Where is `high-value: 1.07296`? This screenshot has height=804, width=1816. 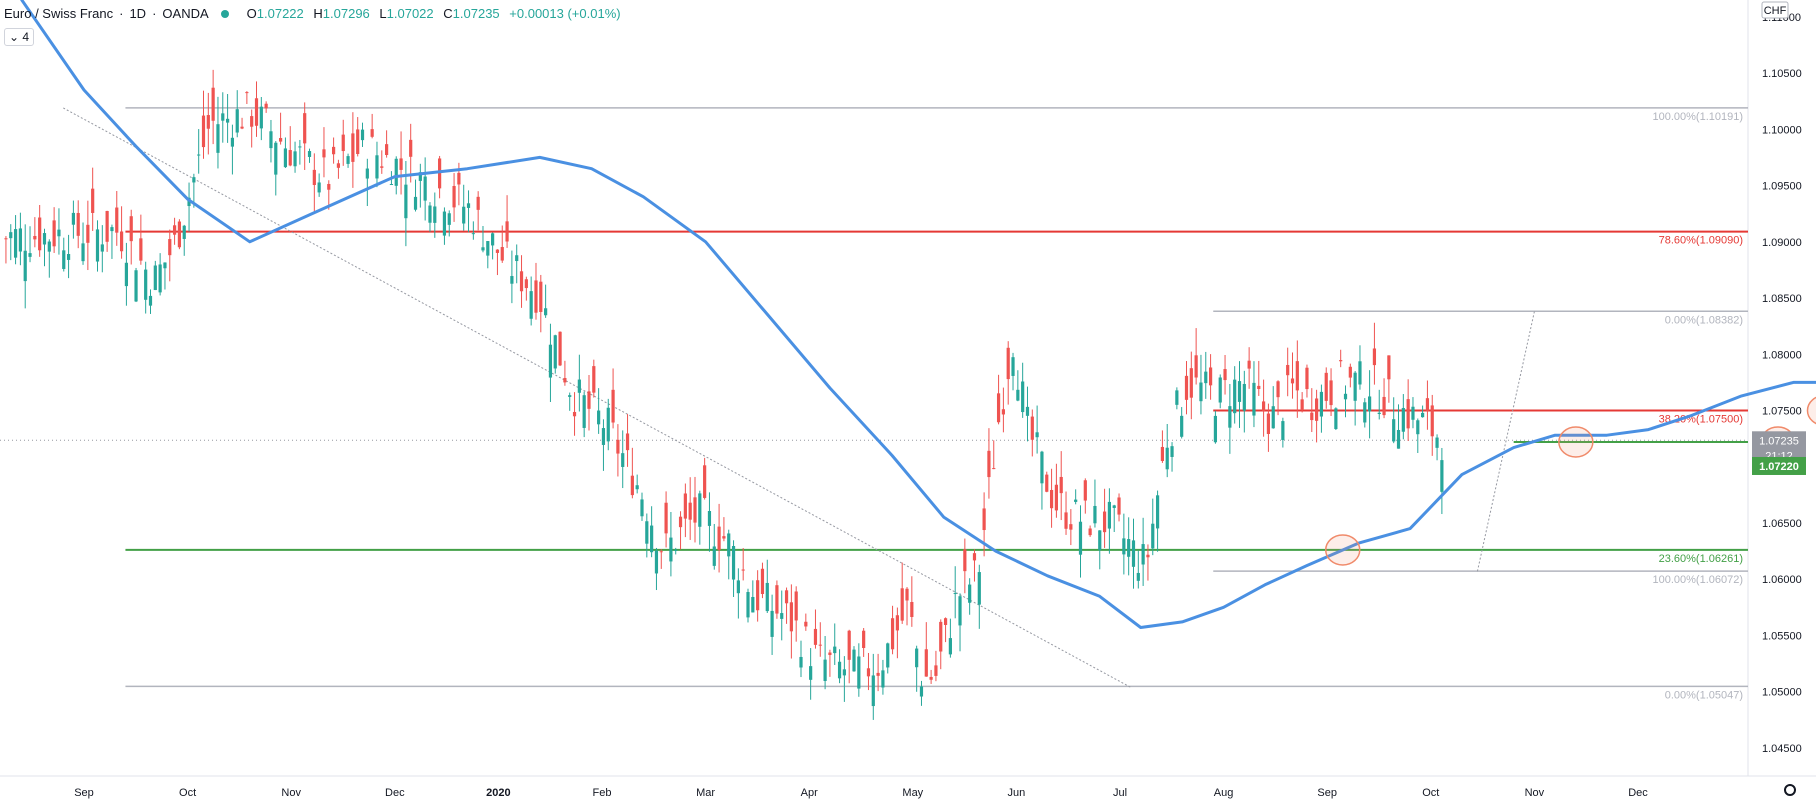
high-value: 1.07296 is located at coordinates (346, 13).